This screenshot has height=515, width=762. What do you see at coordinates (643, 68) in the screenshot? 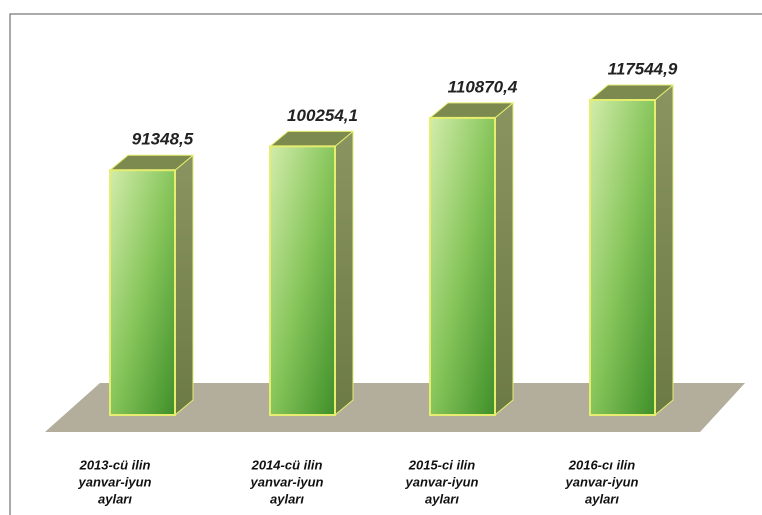
I see `value-label: 117544,9` at bounding box center [643, 68].